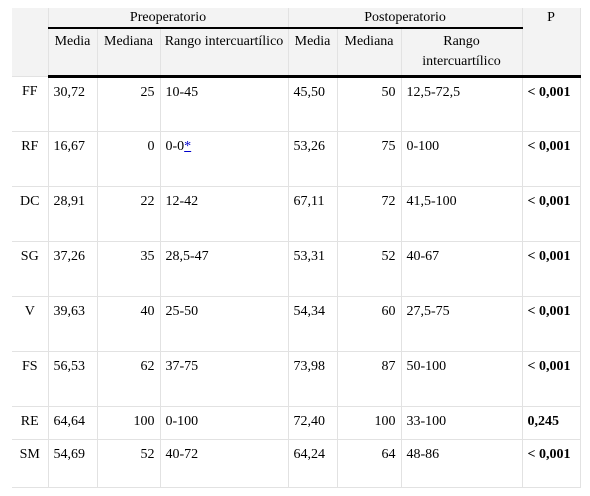  Describe the element at coordinates (224, 104) in the screenshot. I see `table-cell: 10-45` at that location.